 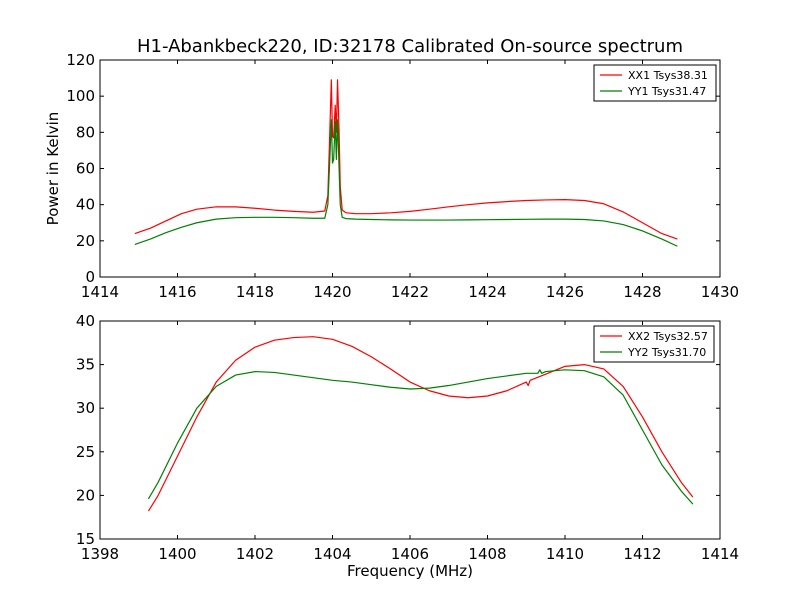 I want to click on legend-1: XX1 Tsys38.31 YY1 Tsys31.47, so click(x=655, y=83).